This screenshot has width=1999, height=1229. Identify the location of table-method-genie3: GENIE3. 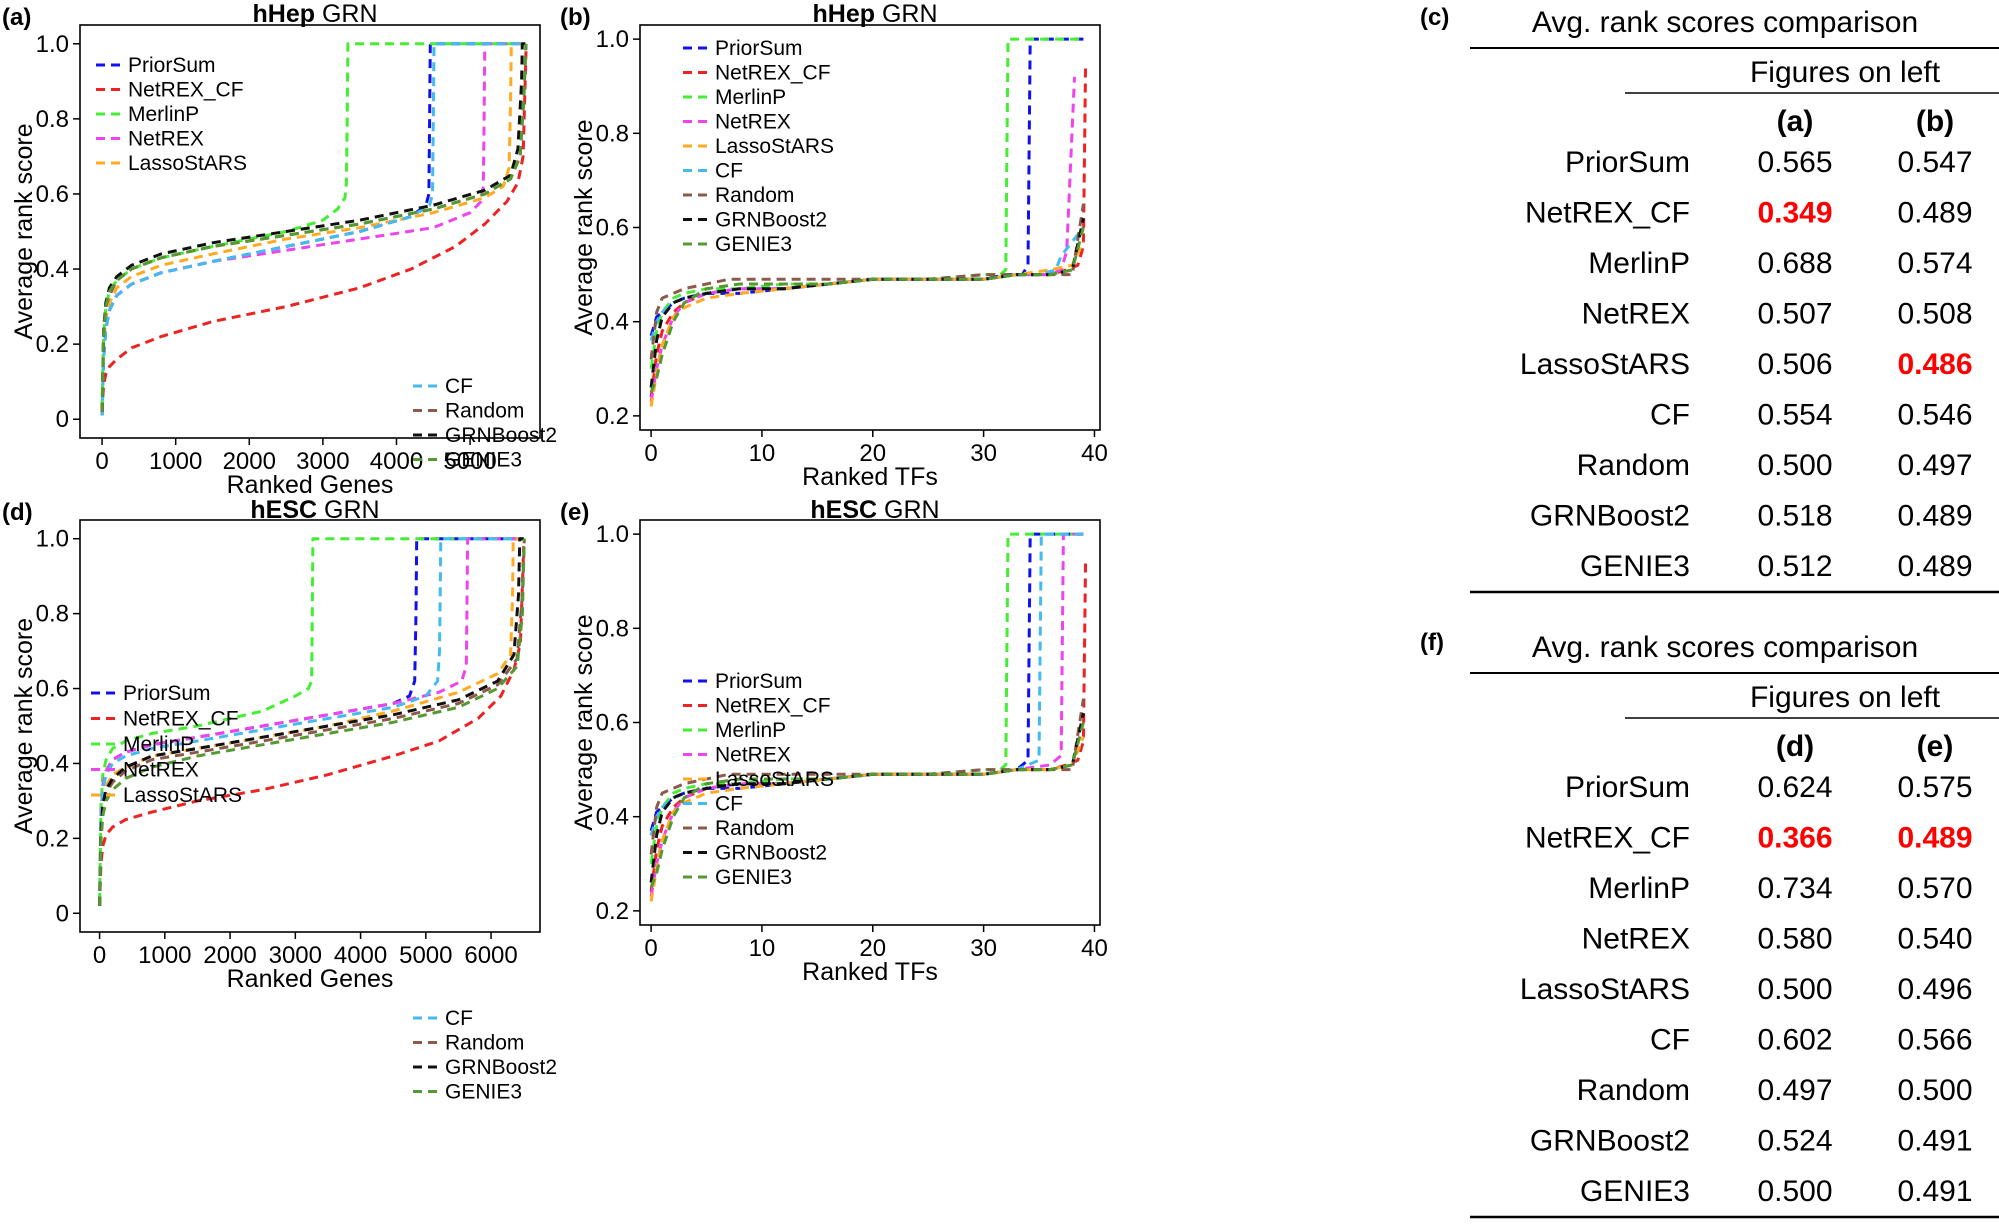
(1635, 1191).